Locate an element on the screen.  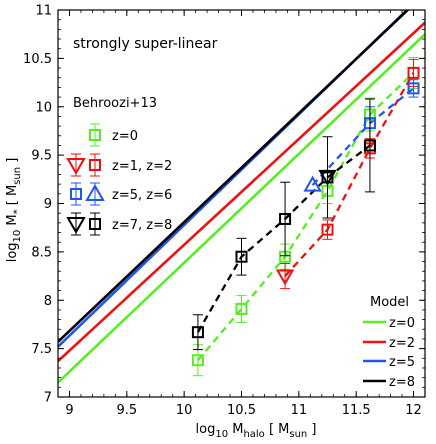
data-legend-entry: z=5, z=6 is located at coordinates (121, 194).